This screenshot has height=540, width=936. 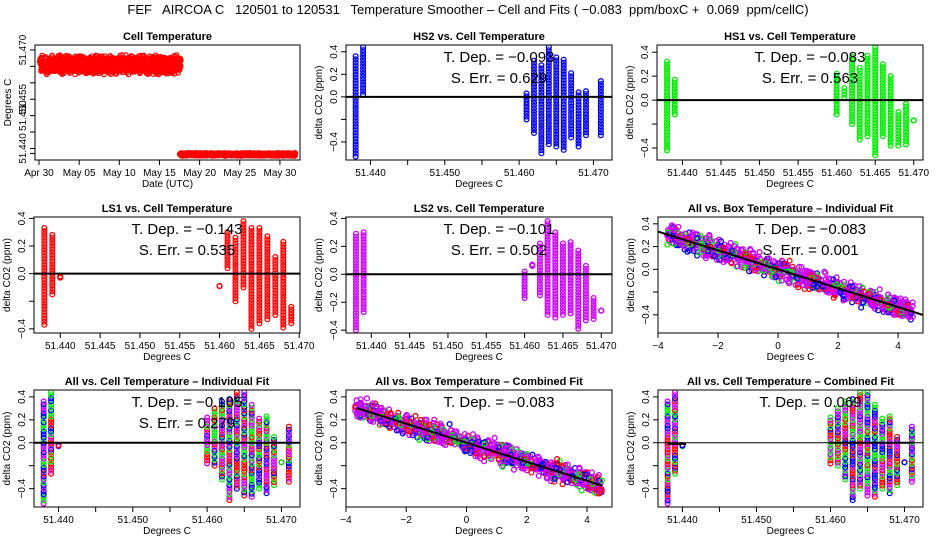 What do you see at coordinates (259, 346) in the screenshot?
I see `x-tick-label: 51.465` at bounding box center [259, 346].